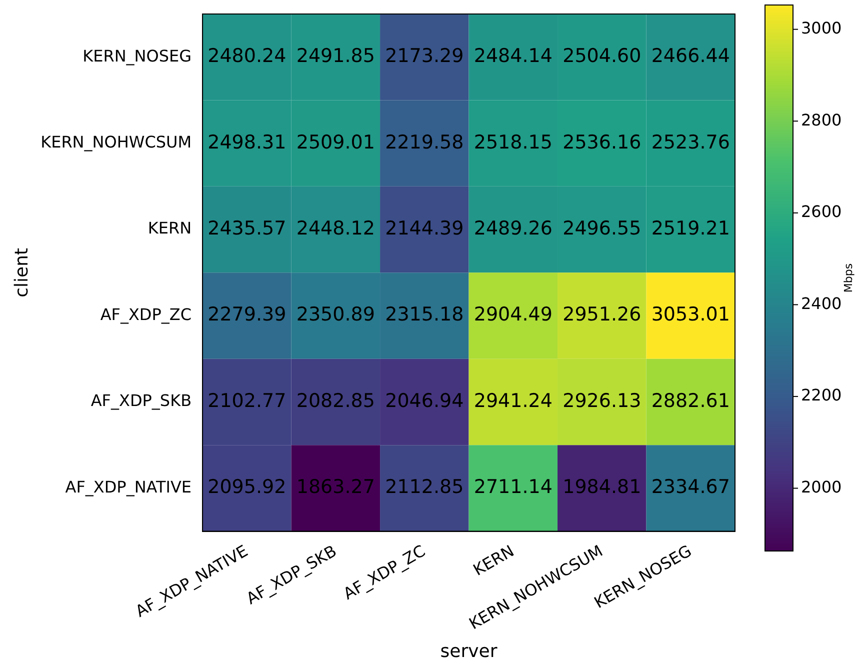  Describe the element at coordinates (513, 401) in the screenshot. I see `data-label: 2941.24` at that location.